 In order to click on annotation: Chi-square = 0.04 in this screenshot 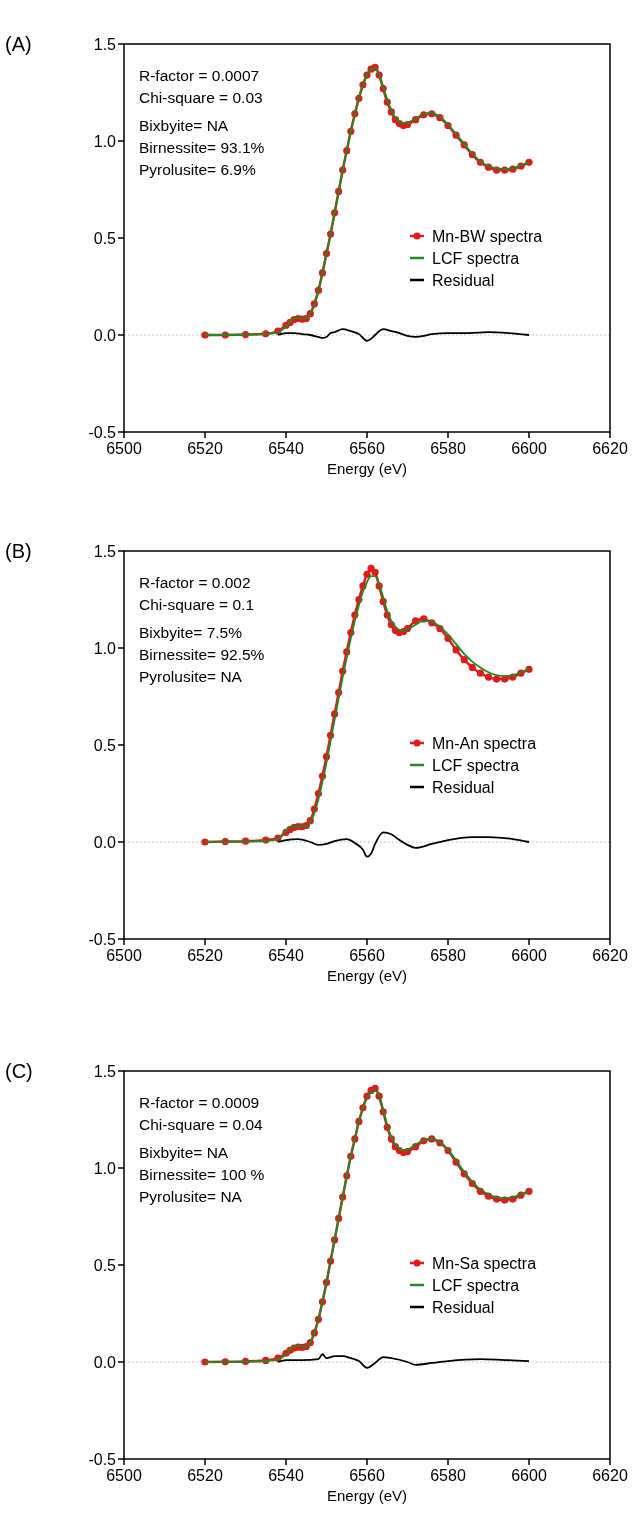, I will do `click(201, 1124)`.